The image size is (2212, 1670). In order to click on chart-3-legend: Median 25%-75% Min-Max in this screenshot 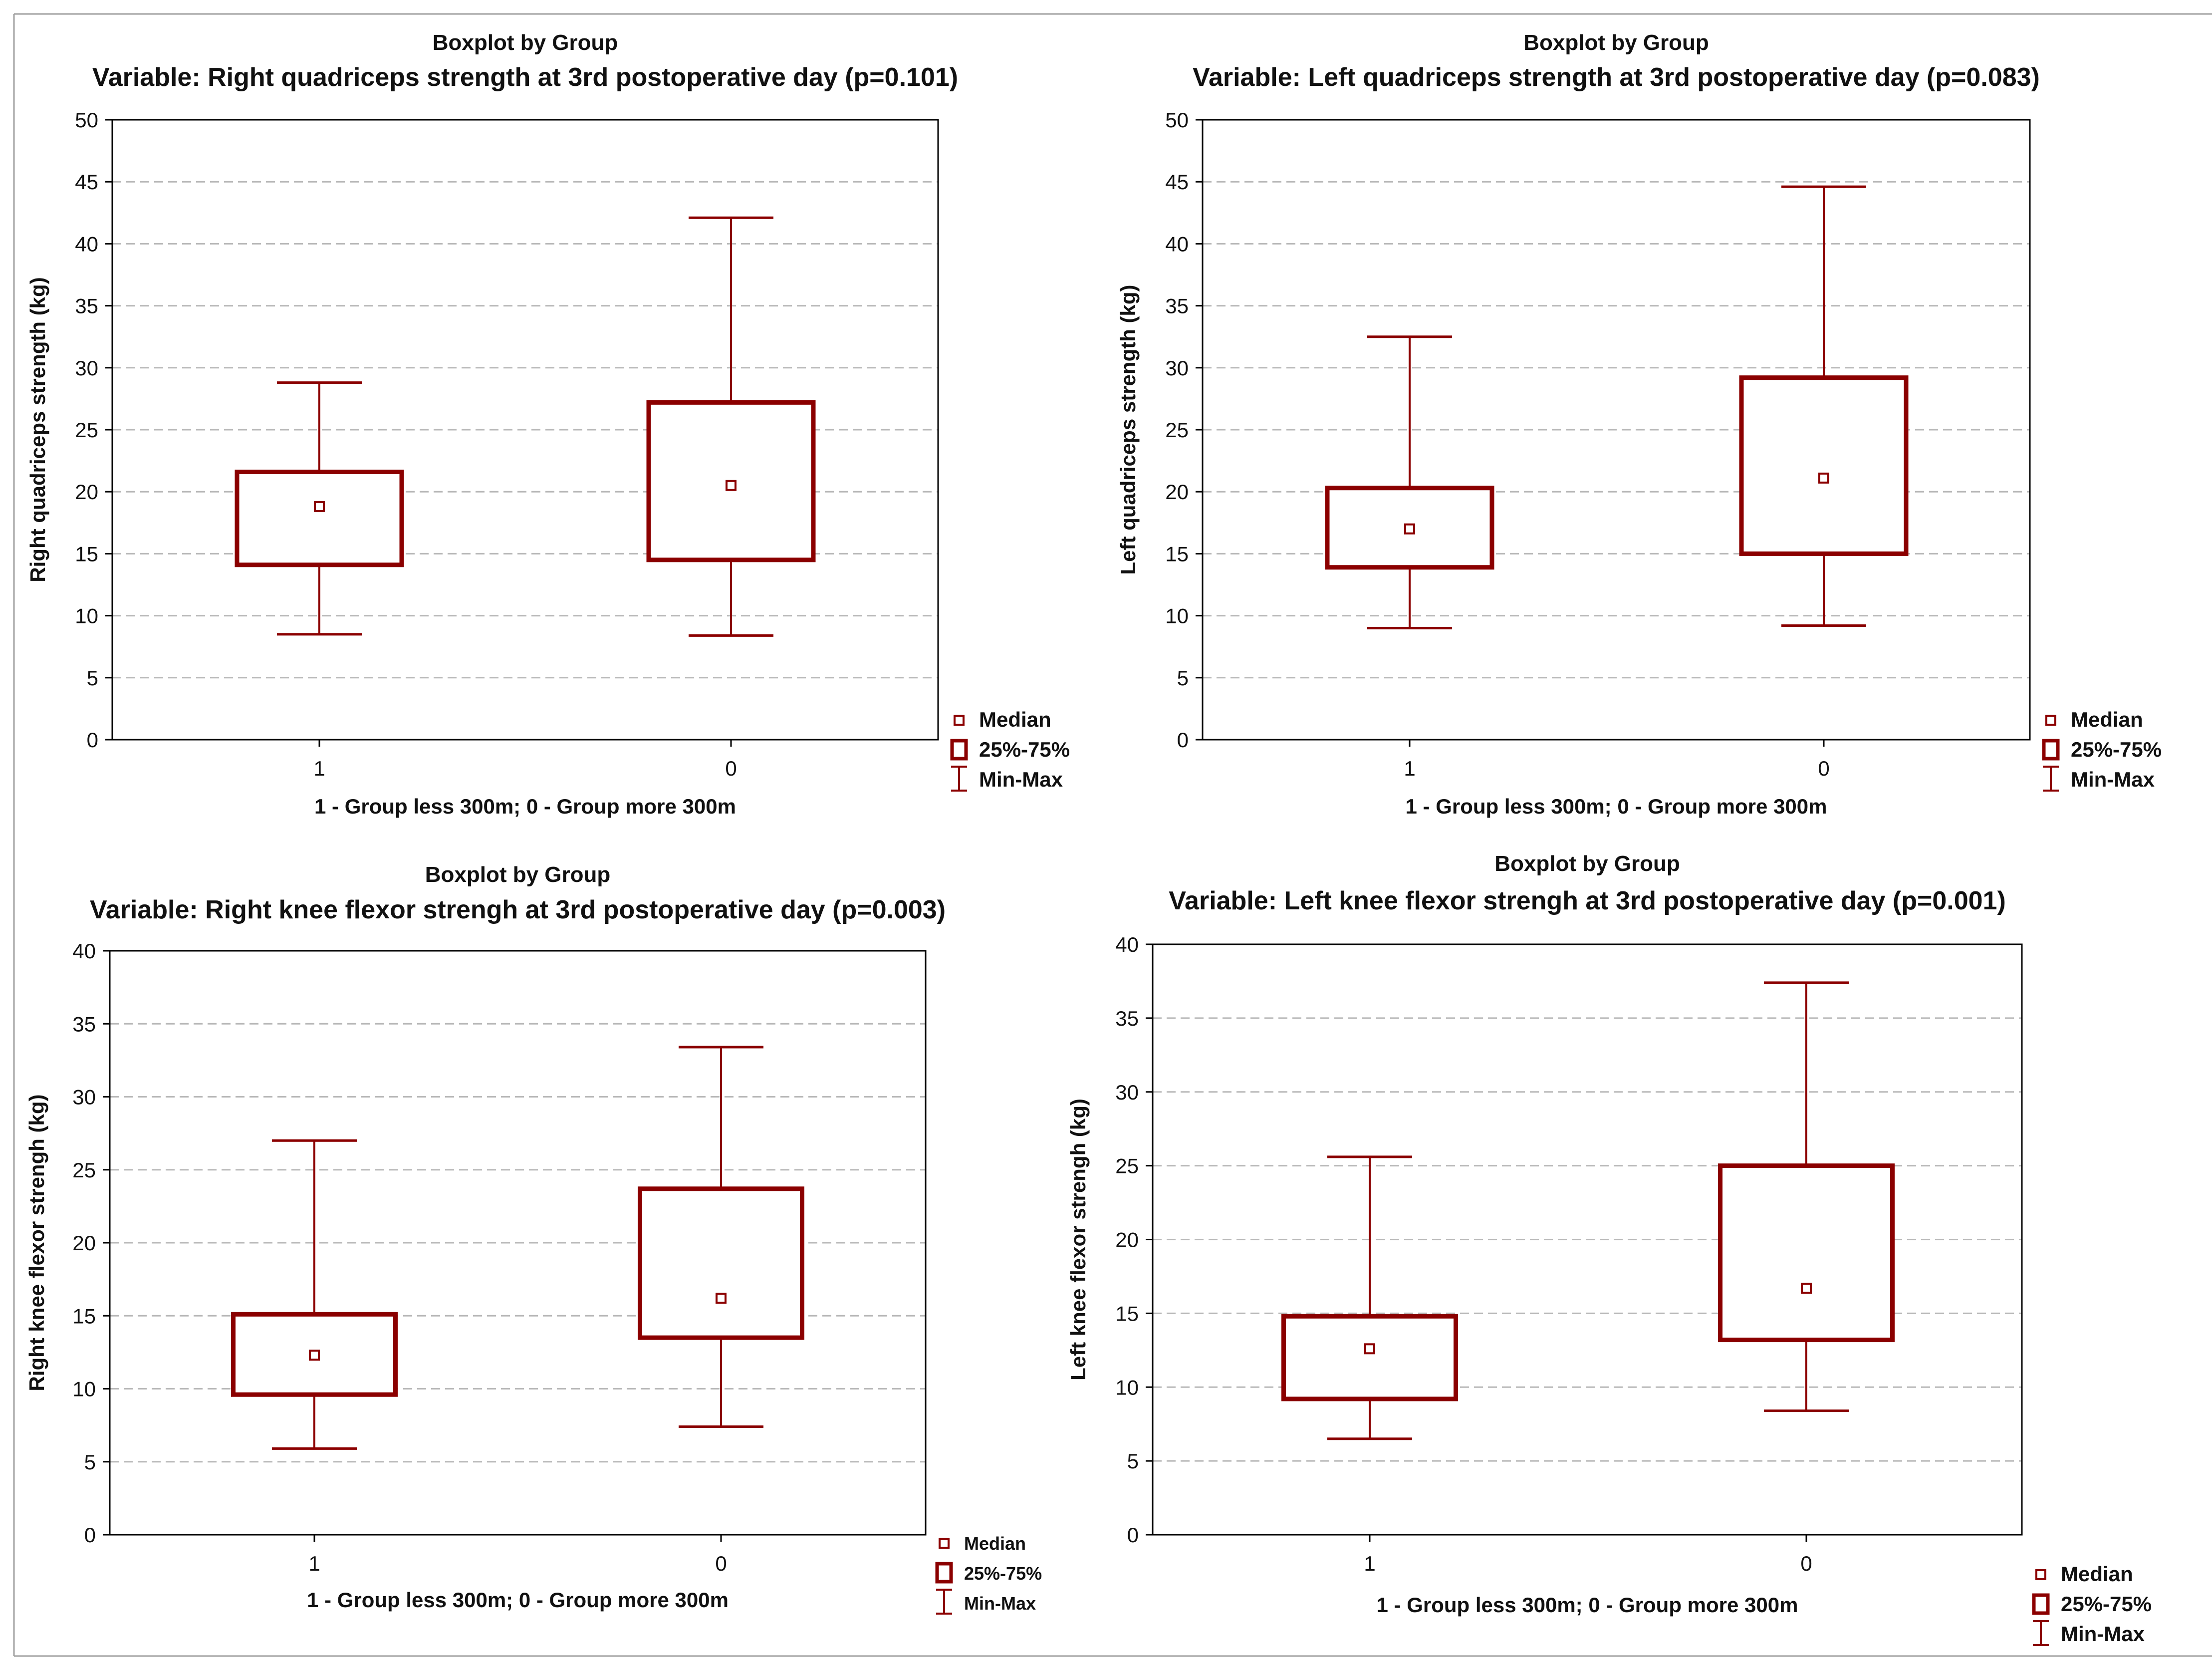, I will do `click(988, 1574)`.